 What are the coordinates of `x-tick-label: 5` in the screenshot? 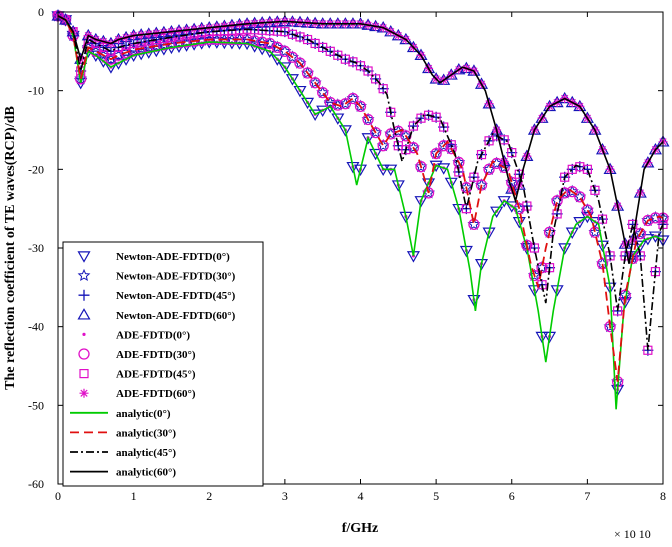 It's located at (436, 496).